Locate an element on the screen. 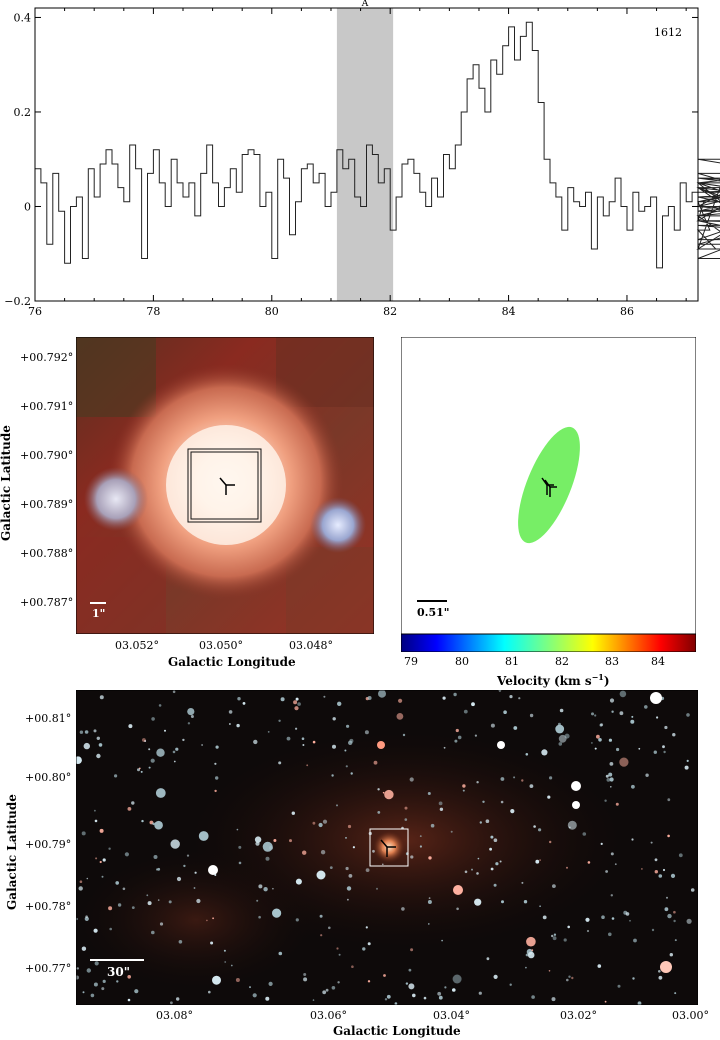 This screenshot has height=1040, width=720. bright-star is located at coordinates (666, 967).